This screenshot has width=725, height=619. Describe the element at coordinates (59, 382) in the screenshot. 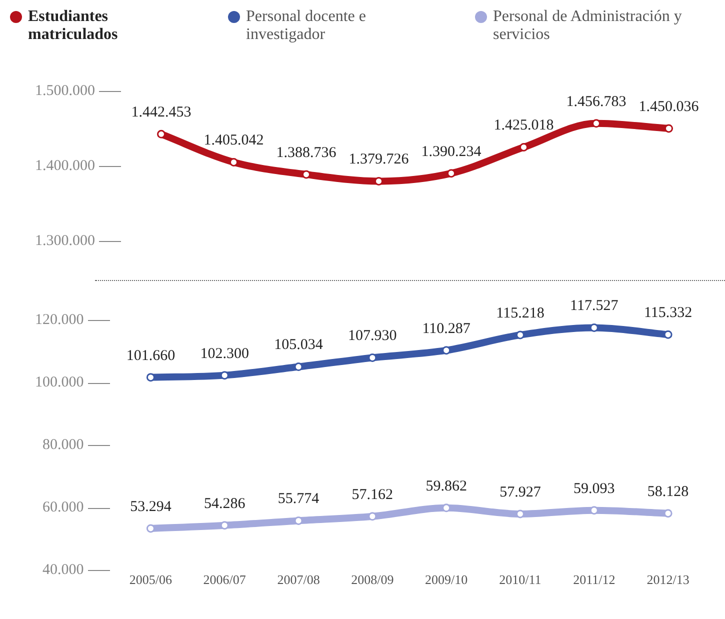

I see `y-tick-label: 100.000` at that location.